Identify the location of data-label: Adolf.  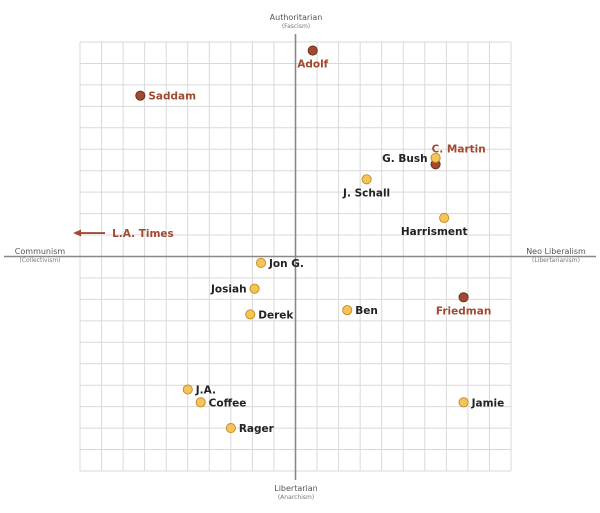
(312, 65).